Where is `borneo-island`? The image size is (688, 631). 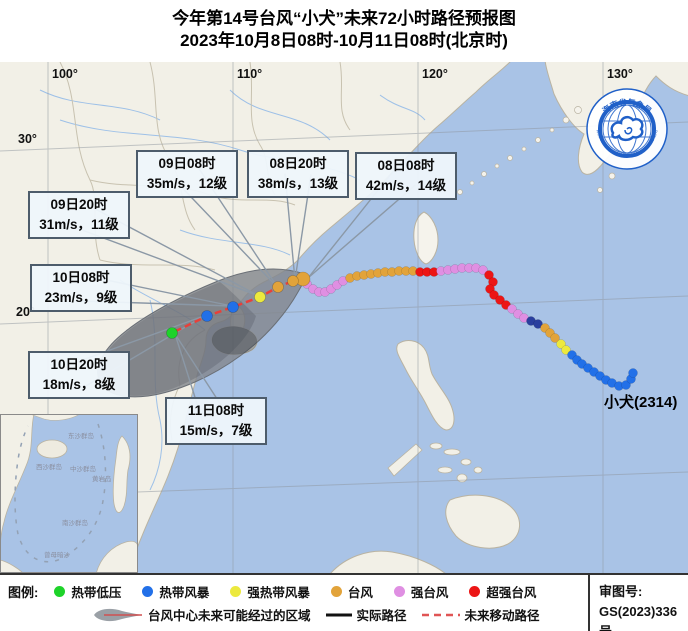
borneo-island is located at coordinates (388, 561).